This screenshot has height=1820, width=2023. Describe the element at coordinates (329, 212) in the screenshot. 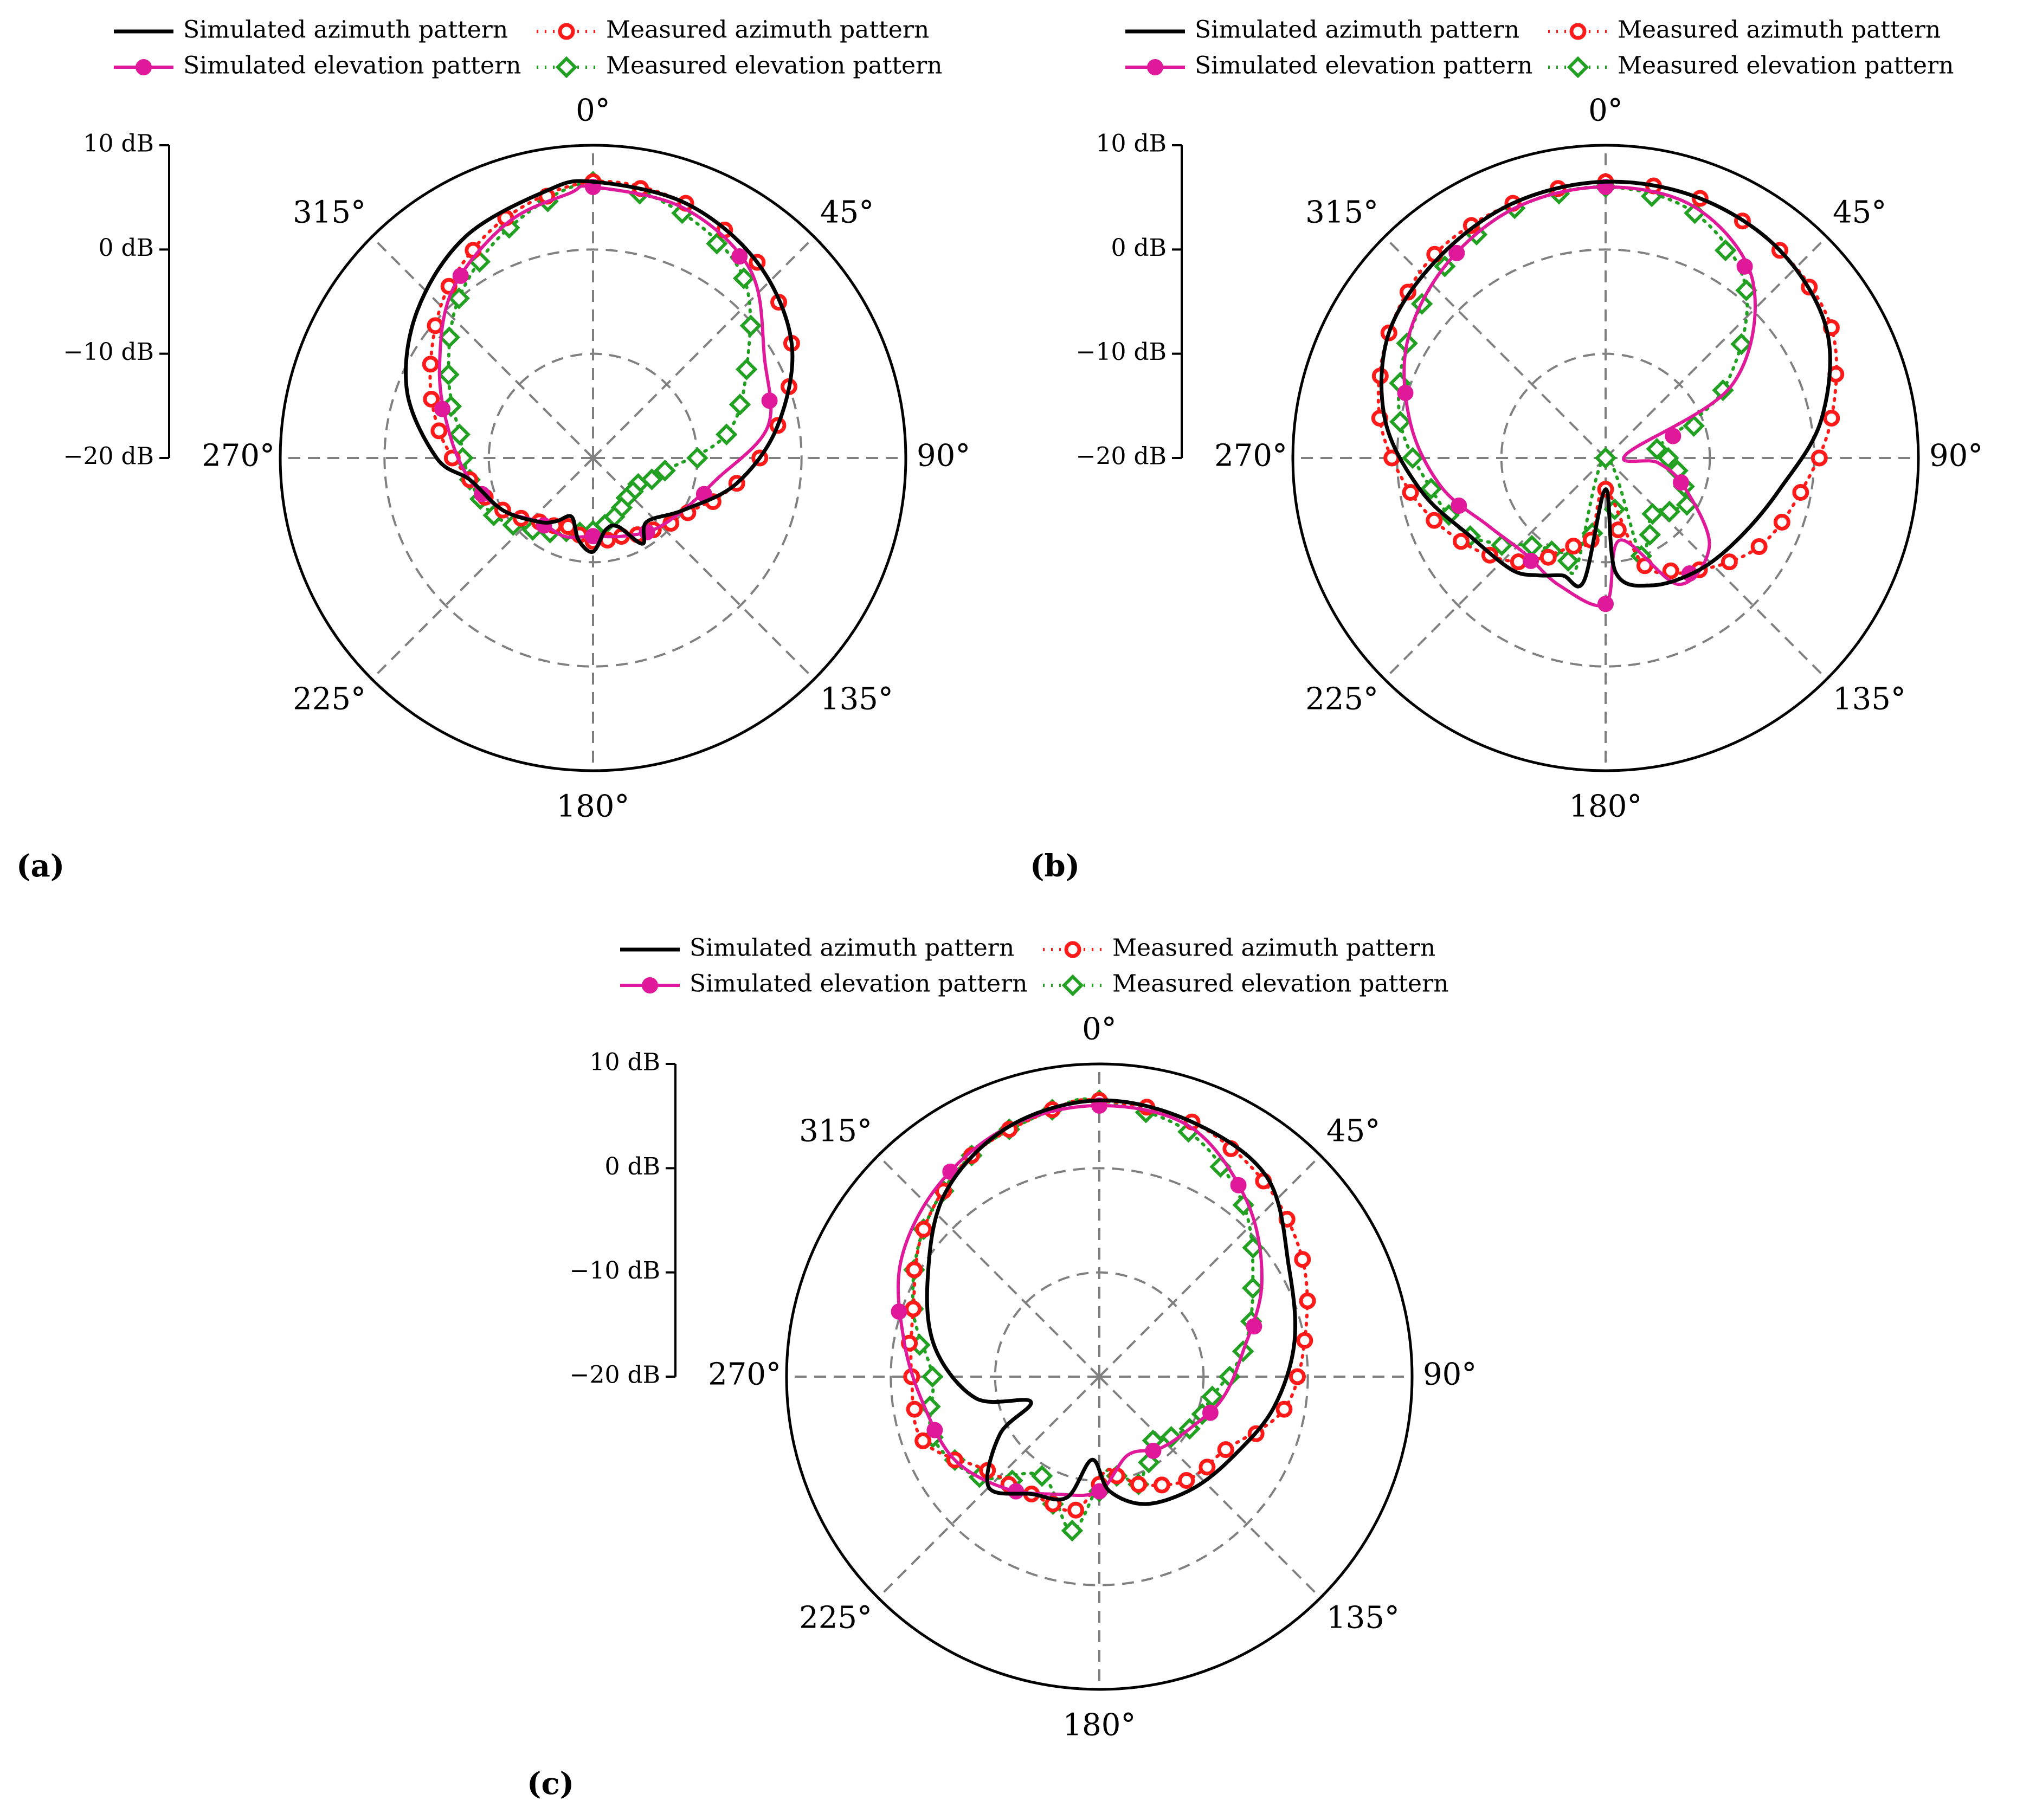

I see `angle-tick-label: 315°` at that location.